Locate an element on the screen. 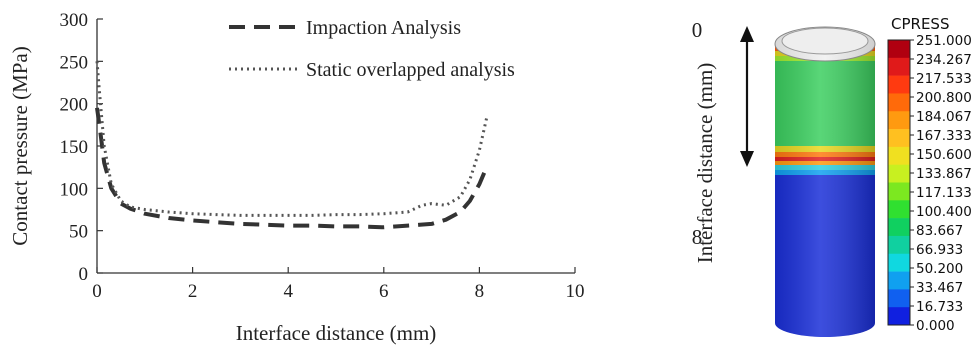 The width and height of the screenshot is (974, 347). colorbar-level-label: 251.000 is located at coordinates (944, 41).